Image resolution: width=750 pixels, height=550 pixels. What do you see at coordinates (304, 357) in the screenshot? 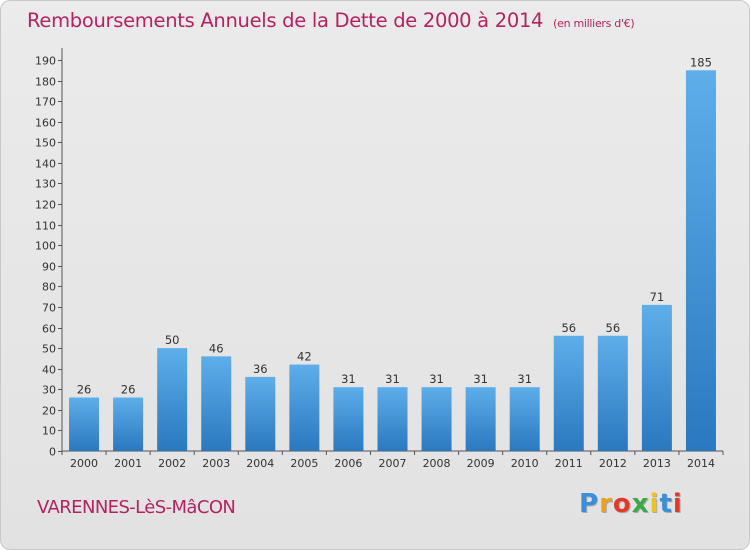
I see `data-label: 42` at bounding box center [304, 357].